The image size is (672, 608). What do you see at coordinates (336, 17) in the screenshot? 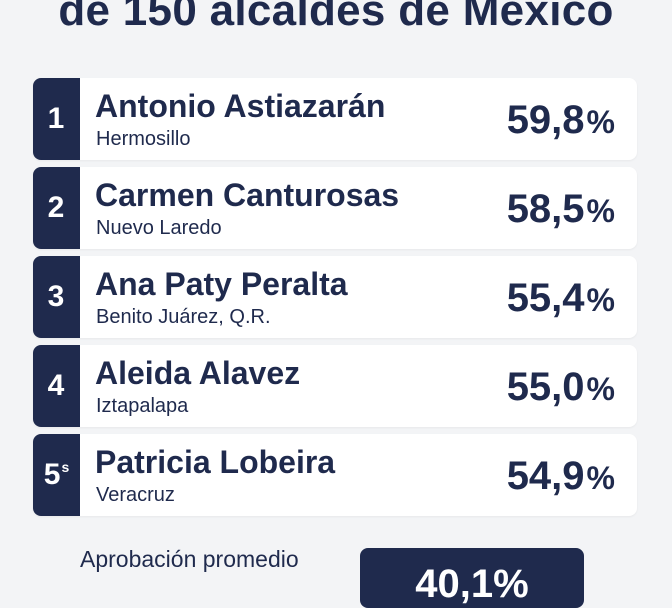
I see `page-title: de 150 alcaldes de México` at bounding box center [336, 17].